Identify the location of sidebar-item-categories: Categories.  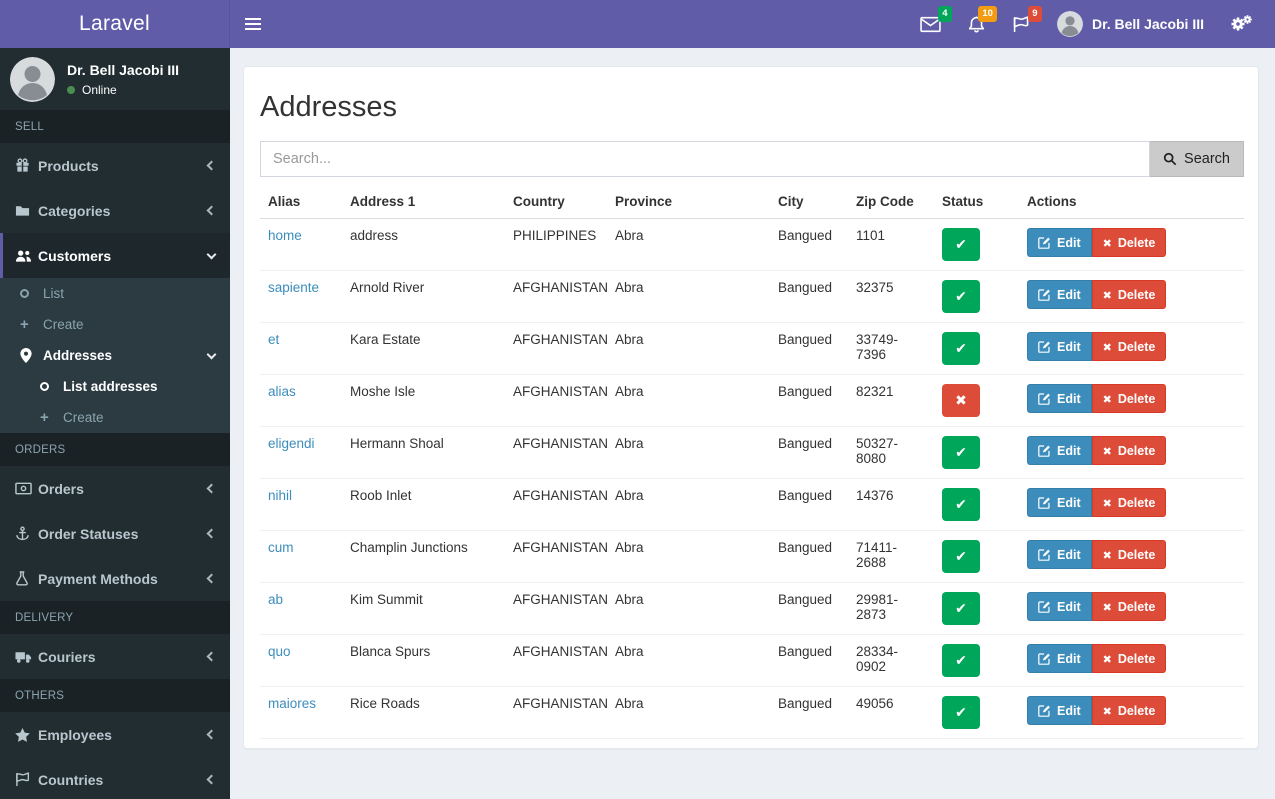
(115, 210).